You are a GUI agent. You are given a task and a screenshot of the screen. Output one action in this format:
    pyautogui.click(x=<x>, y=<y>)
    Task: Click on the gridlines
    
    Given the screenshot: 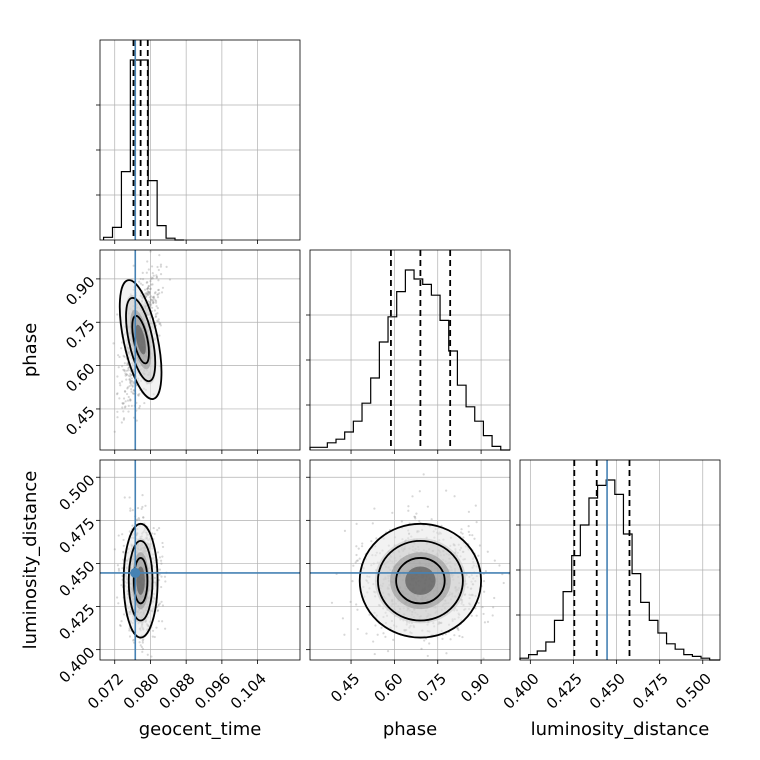 What is the action you would take?
    pyautogui.click(x=620, y=560)
    